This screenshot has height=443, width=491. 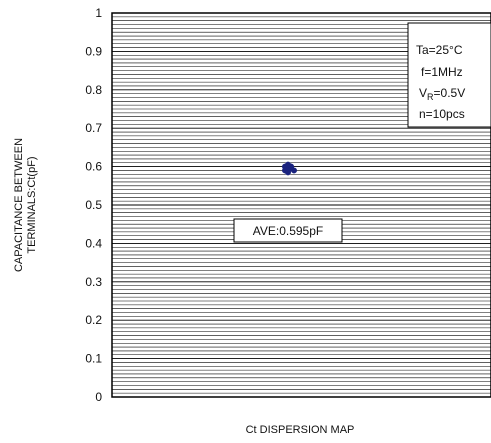 I want to click on y-tick-label: 1, so click(x=98, y=13).